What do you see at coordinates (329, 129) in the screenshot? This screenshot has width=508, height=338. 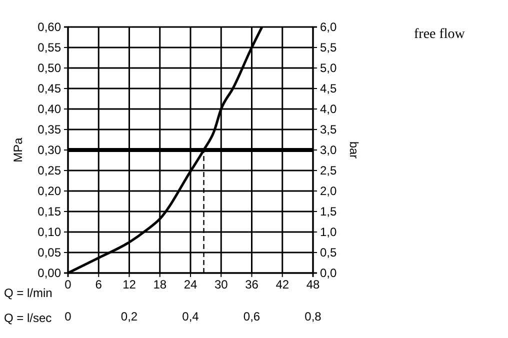 I see `y2-tick-label: 3,5` at bounding box center [329, 129].